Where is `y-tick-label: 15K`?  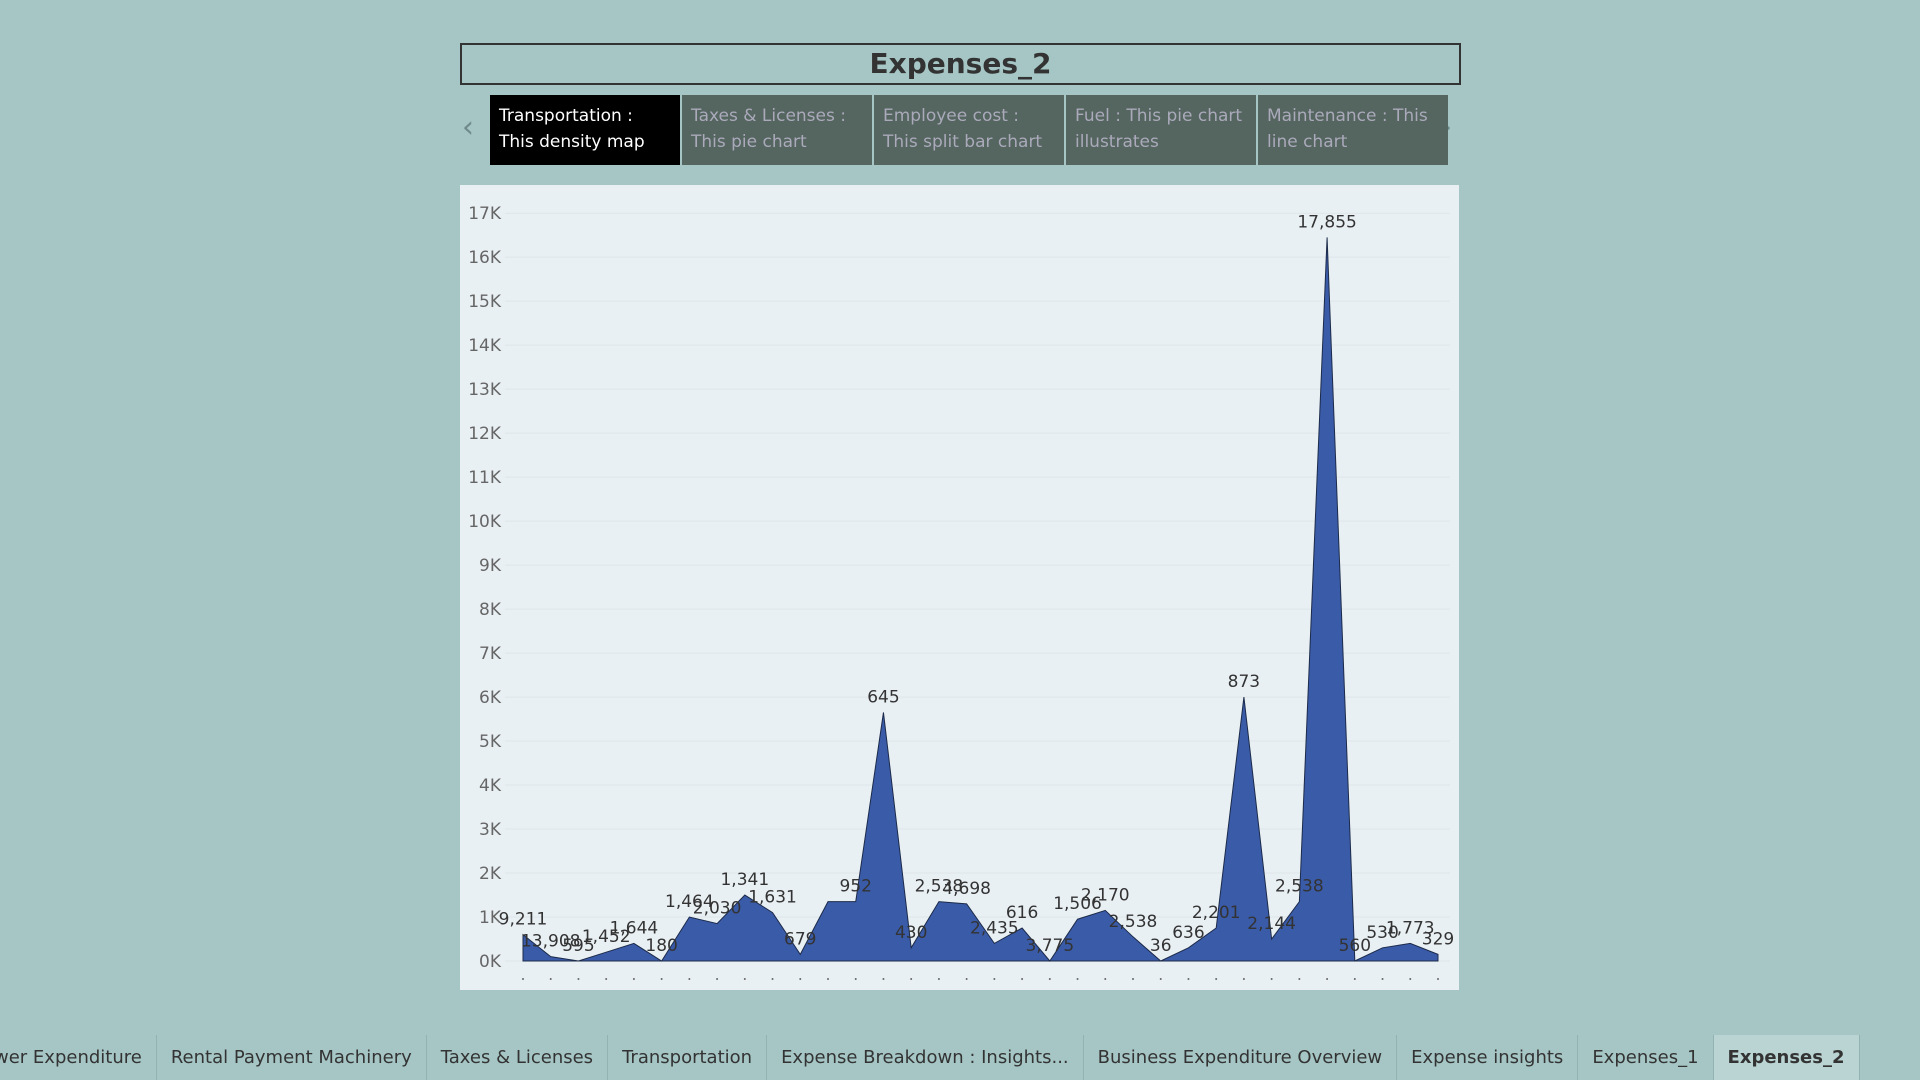 y-tick-label: 15K is located at coordinates (485, 302).